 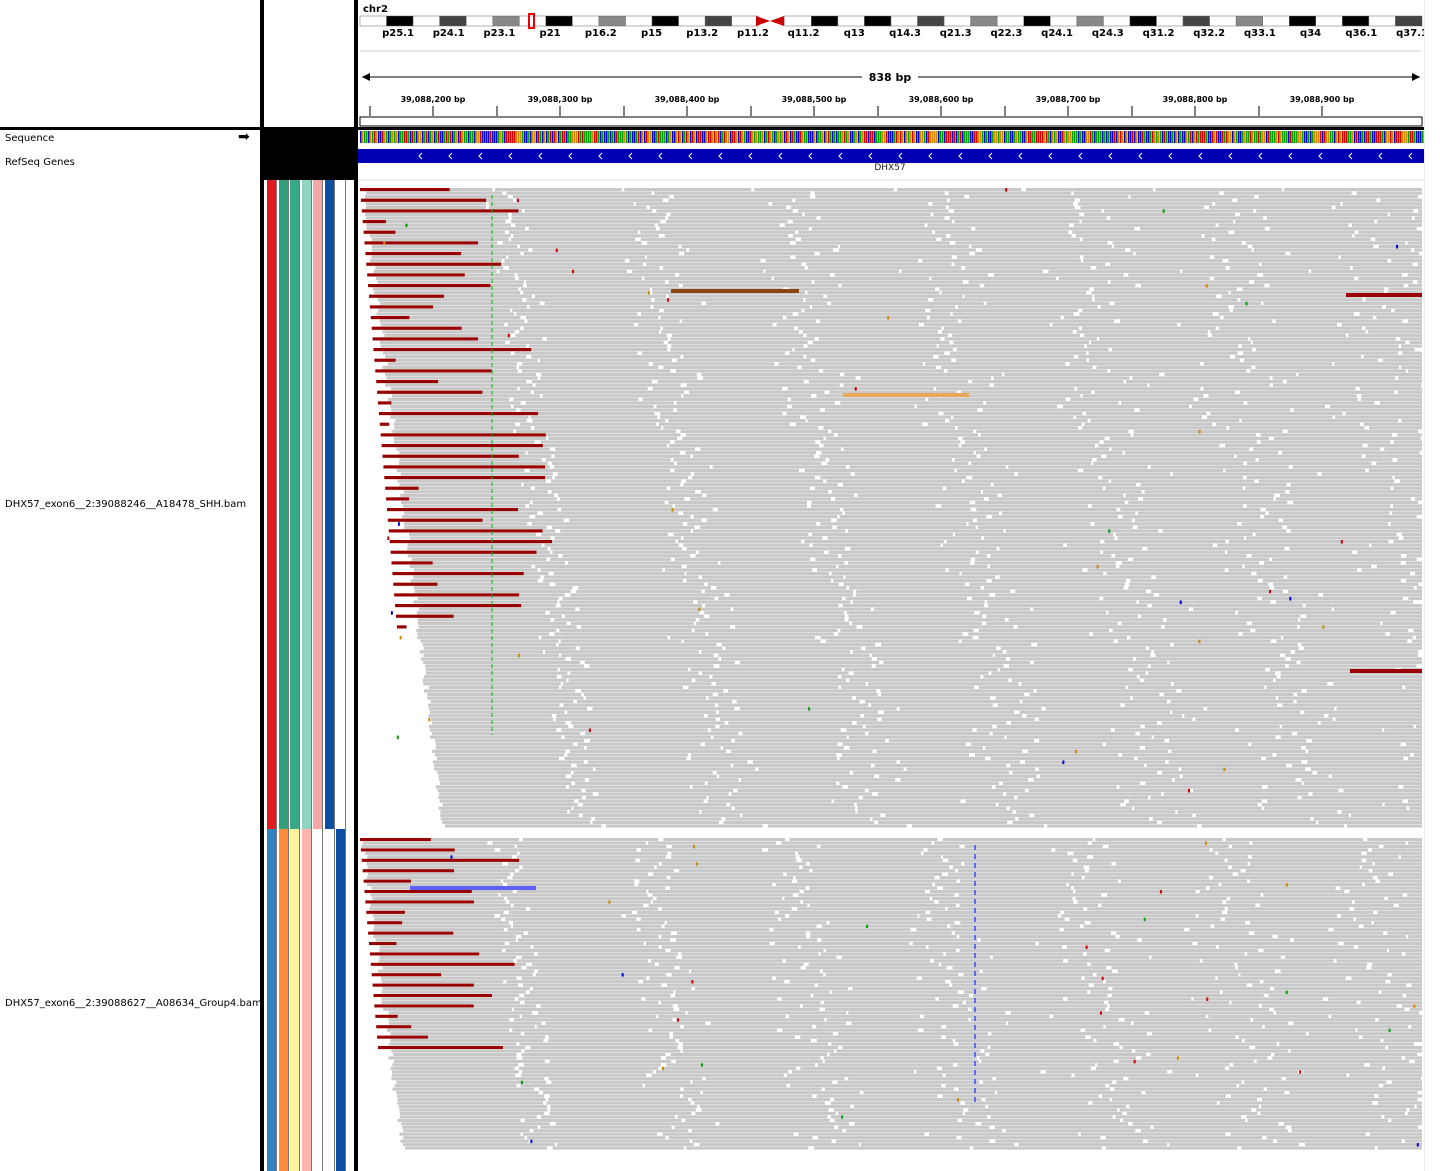 I want to click on panel-divider-left, so click(x=262, y=585).